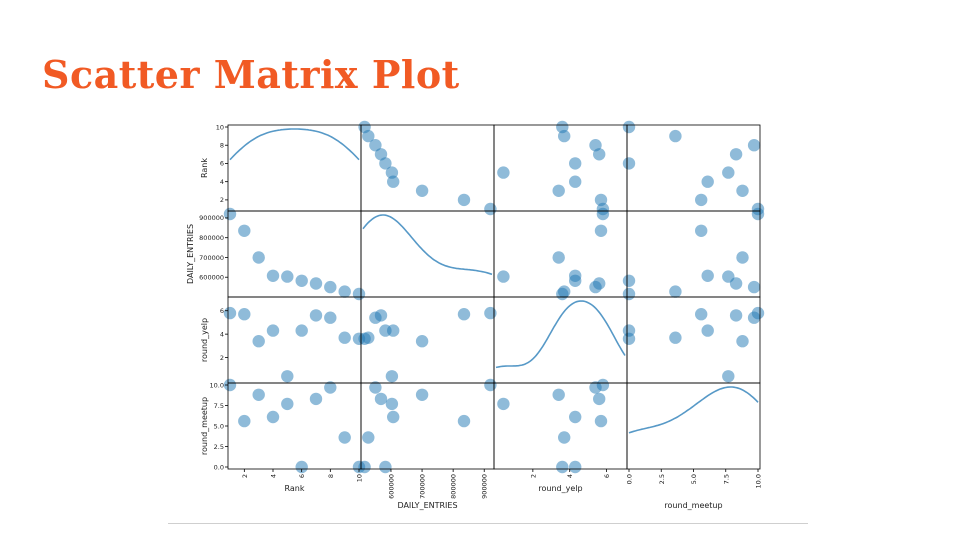  Describe the element at coordinates (190, 254) in the screenshot. I see `y-axis-label: DAILY_ENTRIES` at that location.